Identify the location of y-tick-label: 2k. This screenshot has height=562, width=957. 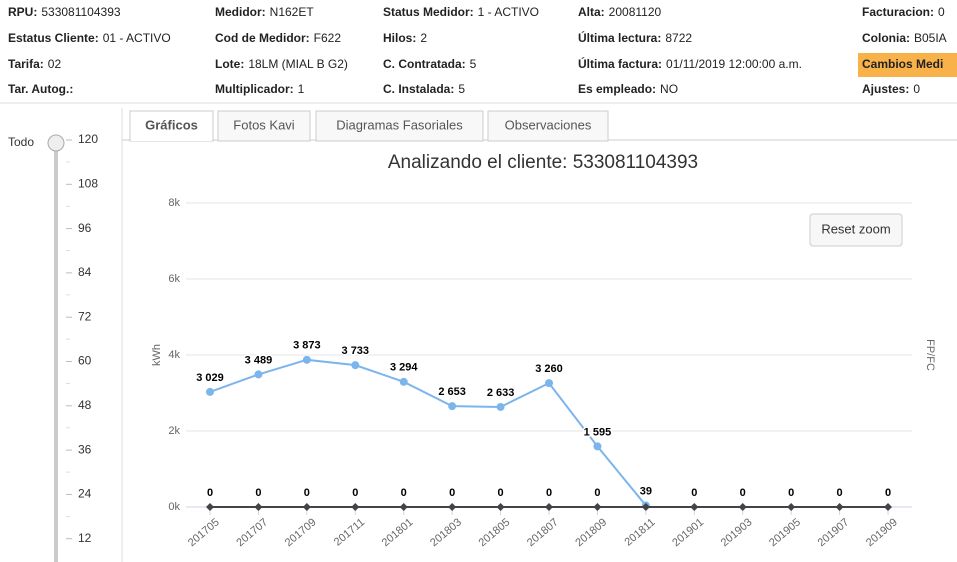
(174, 431).